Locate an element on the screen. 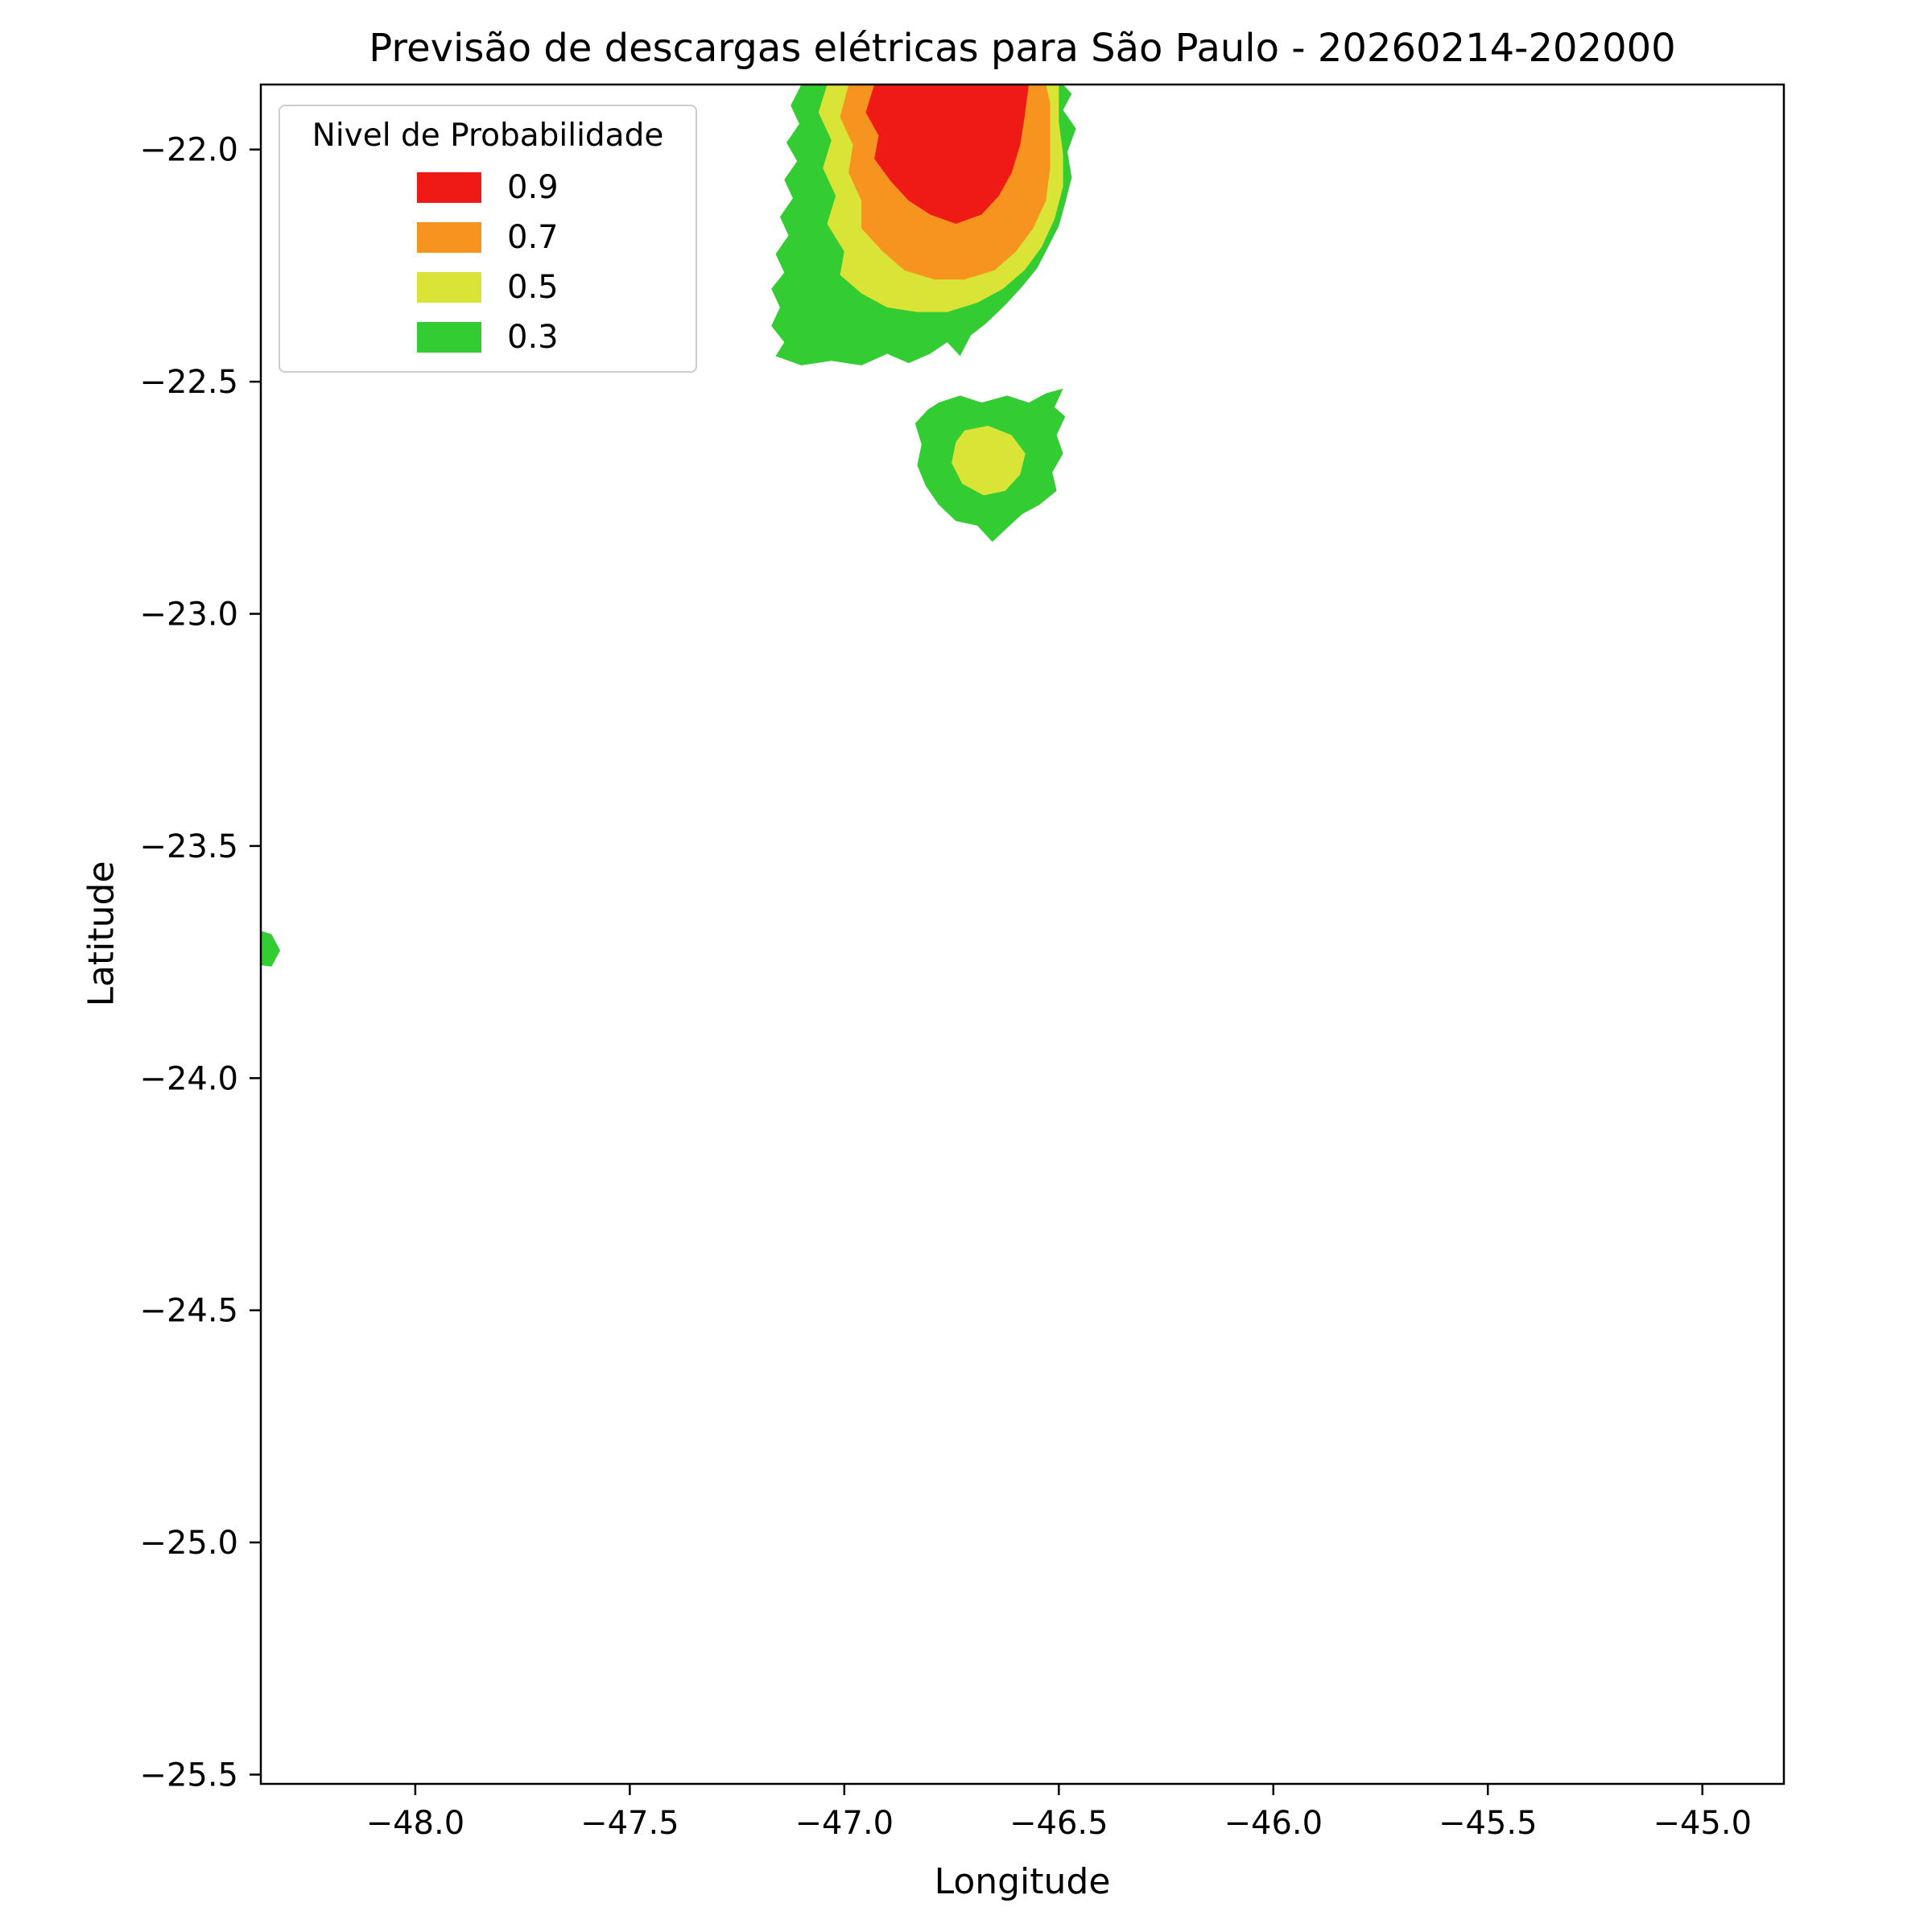 Image resolution: width=1932 pixels, height=1932 pixels. legend-swatch-0.3 is located at coordinates (449, 337).